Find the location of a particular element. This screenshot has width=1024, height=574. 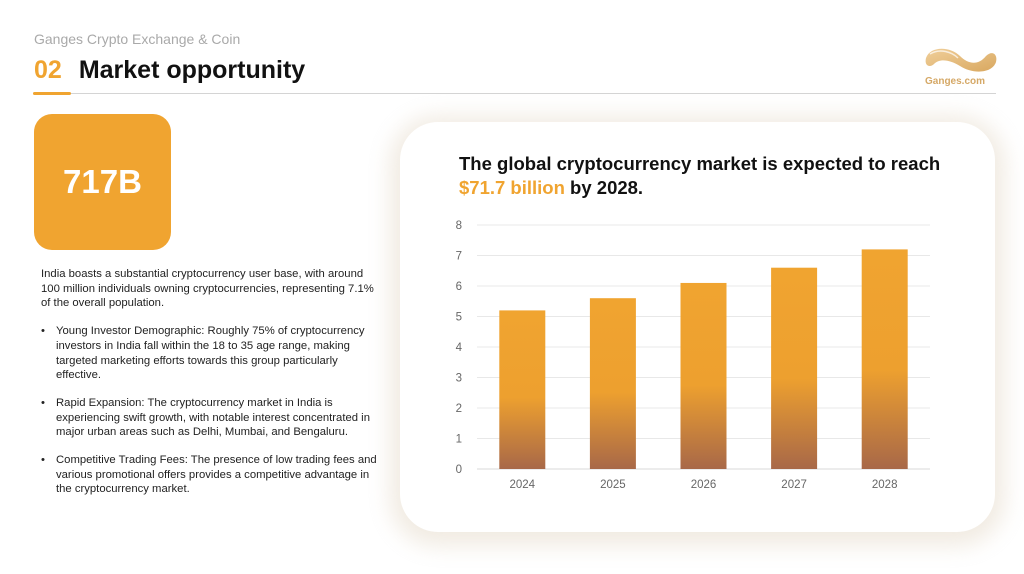

section-number: 02 is located at coordinates (48, 70).